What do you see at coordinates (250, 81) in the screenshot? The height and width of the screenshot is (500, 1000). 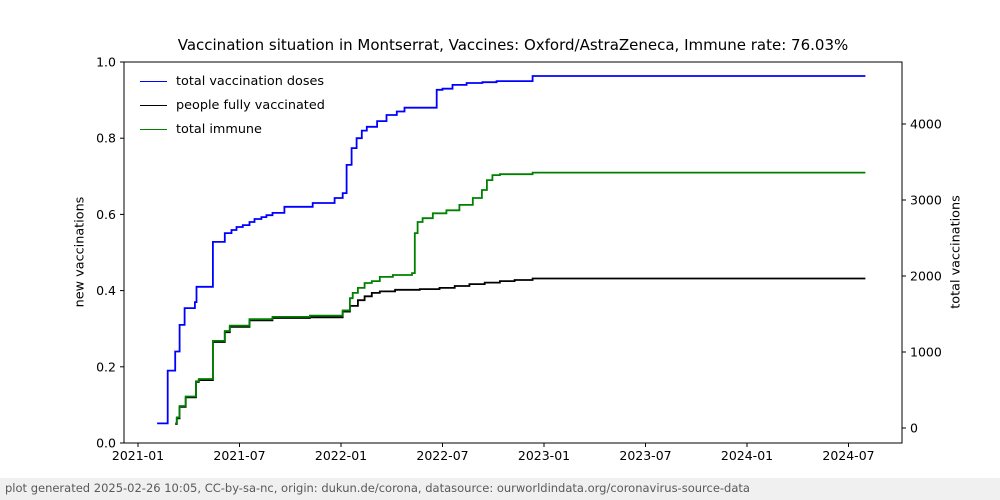 I see `legend-label: total vaccination doses` at bounding box center [250, 81].